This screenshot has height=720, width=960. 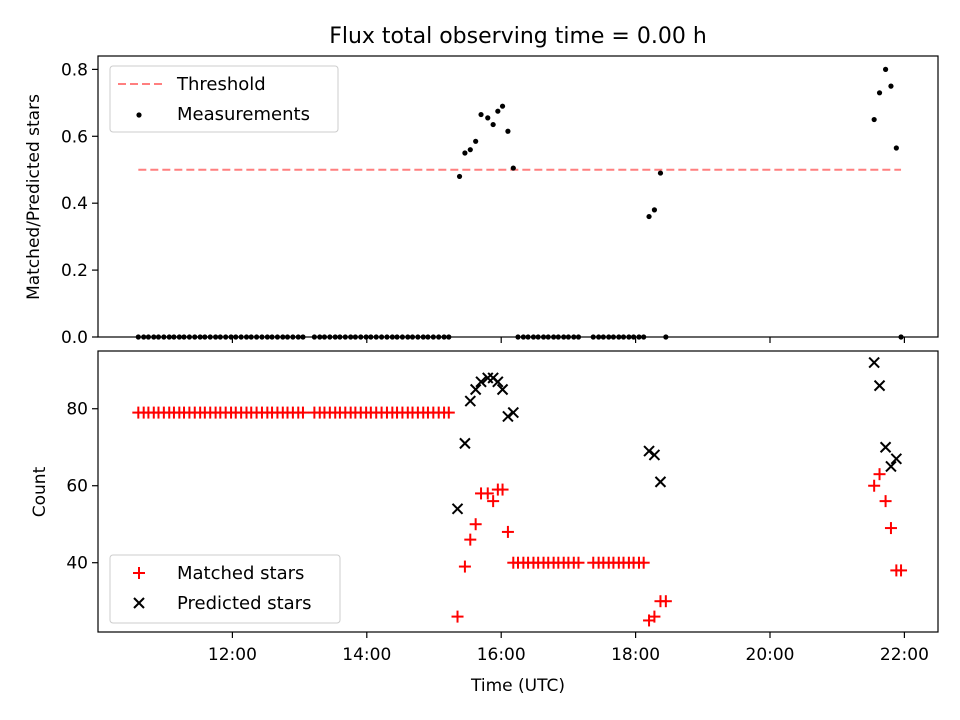 What do you see at coordinates (77, 487) in the screenshot?
I see `count-y-tick-label: 60` at bounding box center [77, 487].